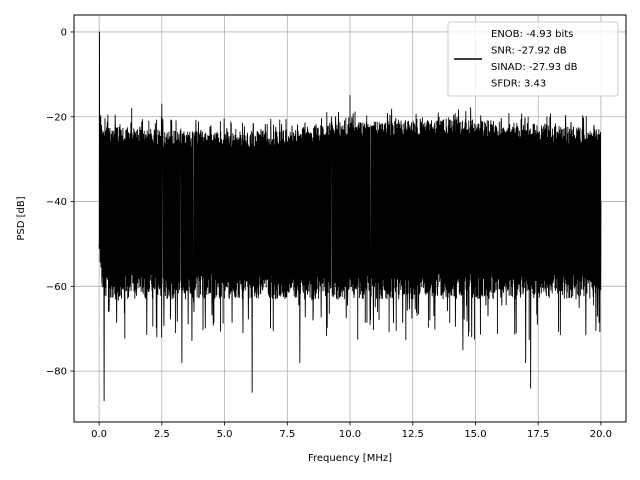 The height and width of the screenshot is (480, 640). I want to click on legend-entry-sfdr: SFDR: 3.43, so click(518, 84).